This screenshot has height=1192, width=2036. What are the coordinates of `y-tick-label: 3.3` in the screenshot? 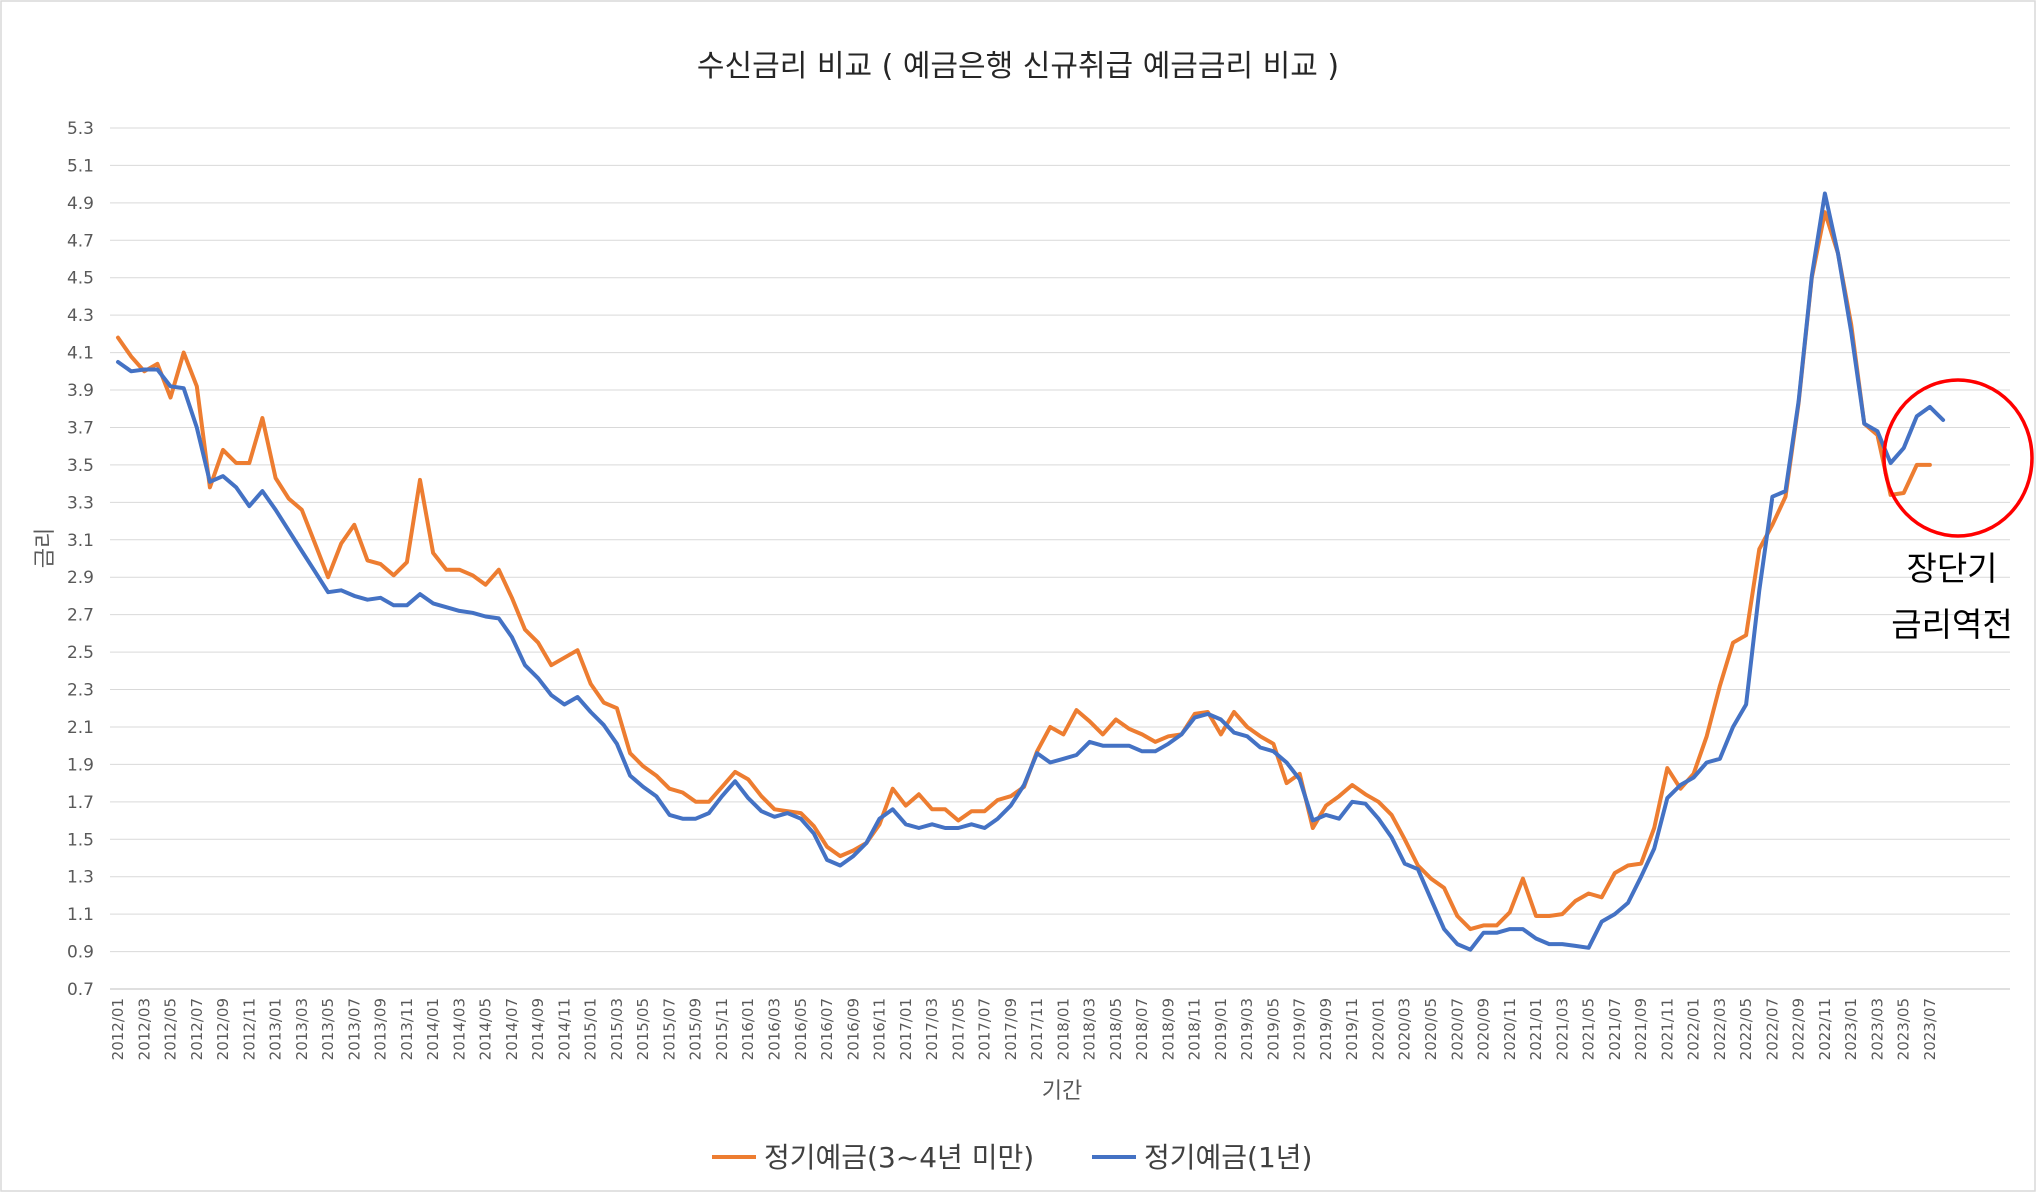 It's located at (80, 503).